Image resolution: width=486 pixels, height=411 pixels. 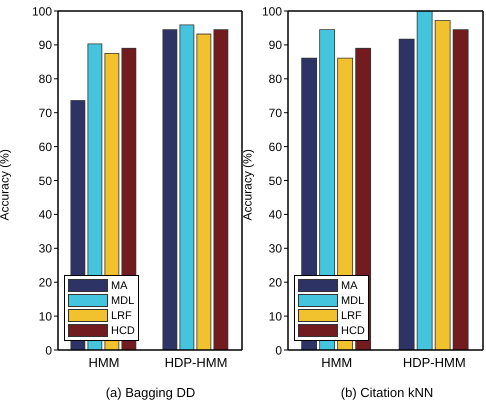 I want to click on text: (b) Citation kNN, so click(x=387, y=392).